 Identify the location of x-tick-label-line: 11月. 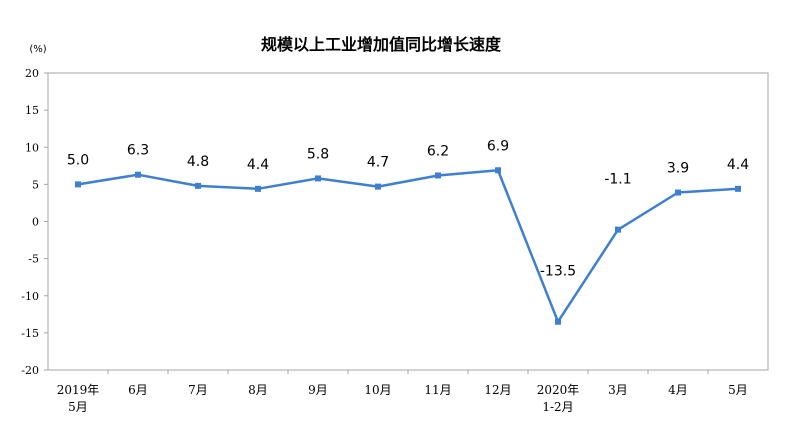
(437, 390).